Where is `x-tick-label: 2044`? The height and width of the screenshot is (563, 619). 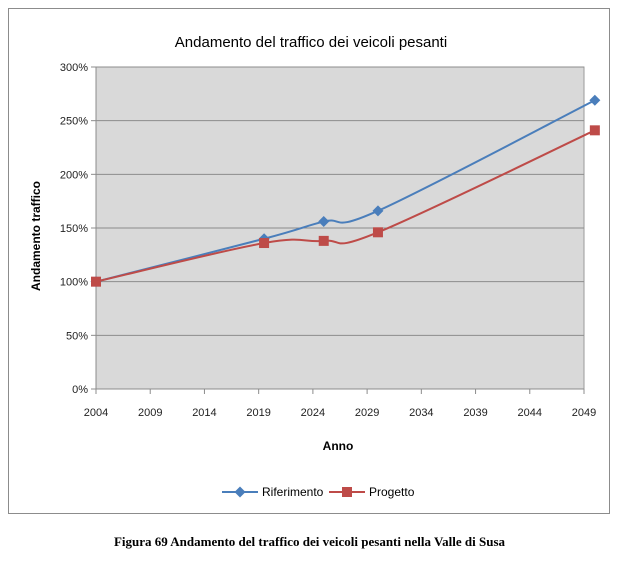 x-tick-label: 2044 is located at coordinates (530, 413).